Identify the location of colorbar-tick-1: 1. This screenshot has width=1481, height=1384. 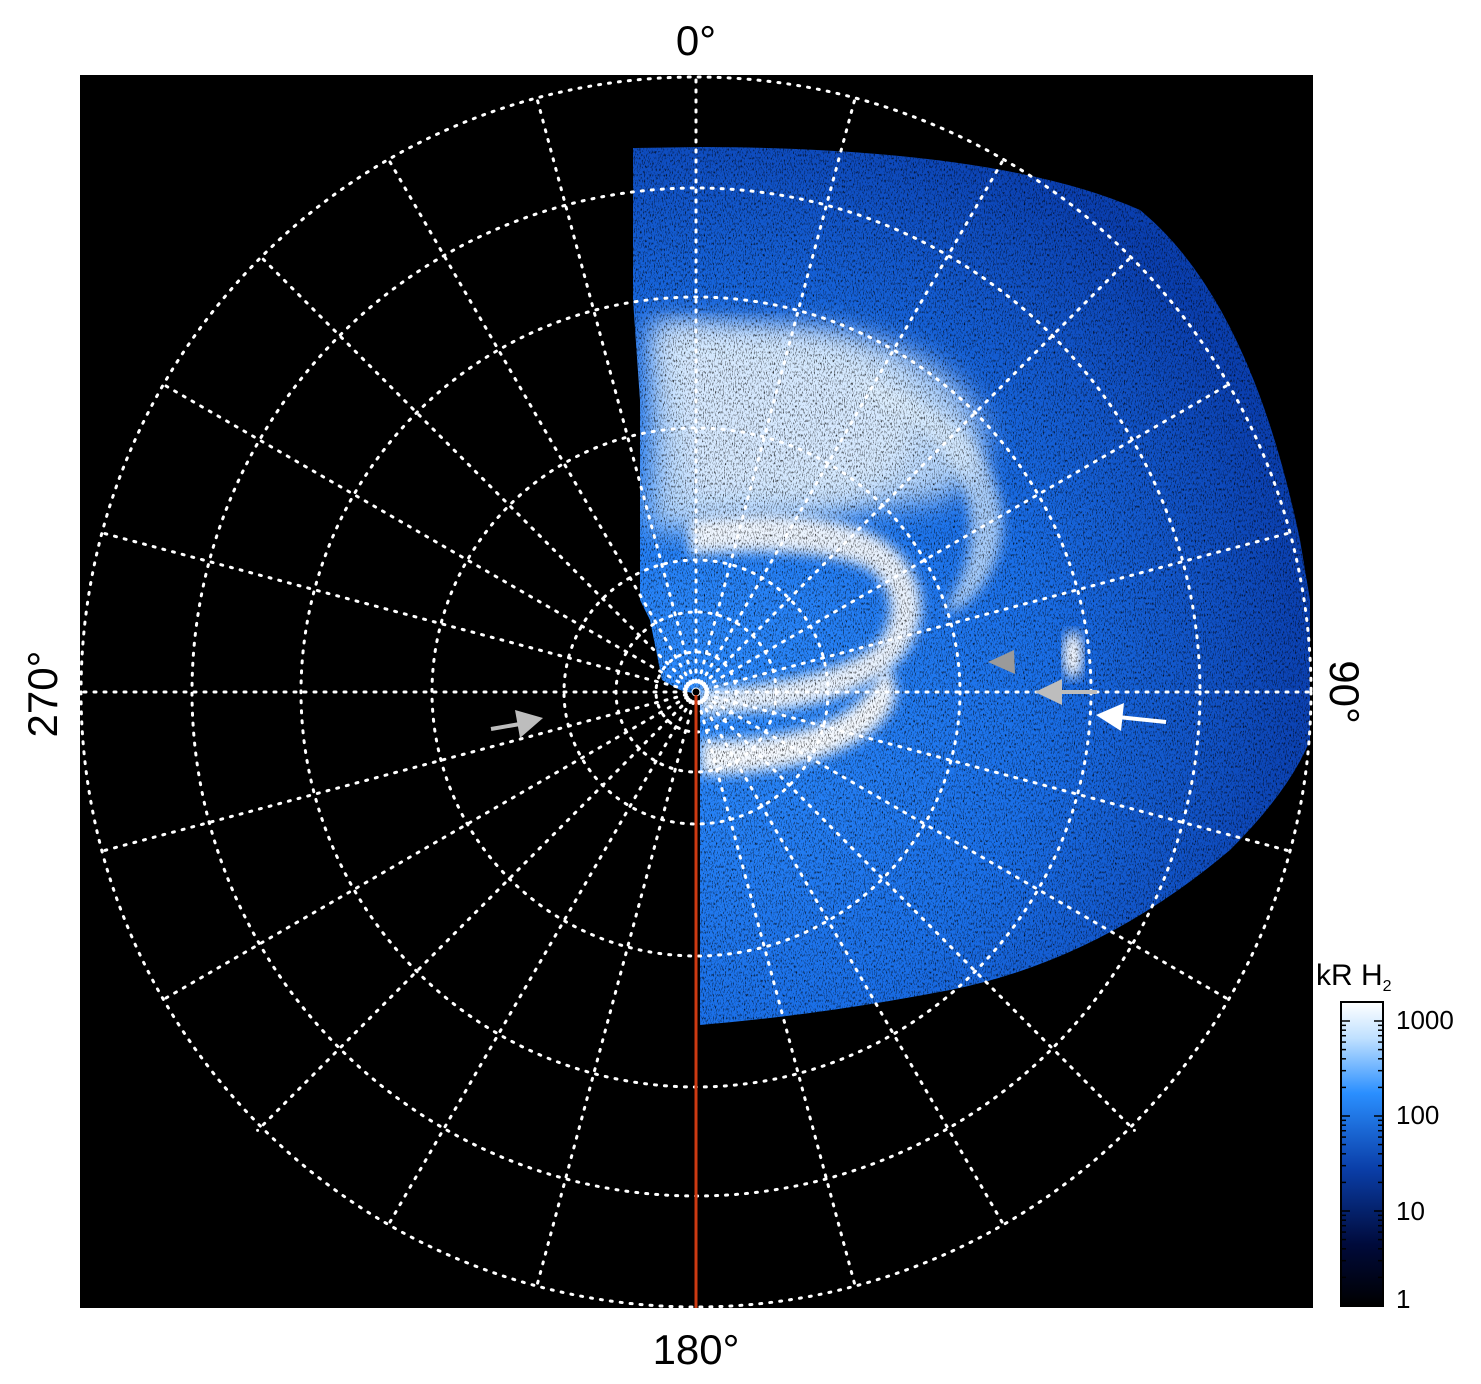
(1403, 1299).